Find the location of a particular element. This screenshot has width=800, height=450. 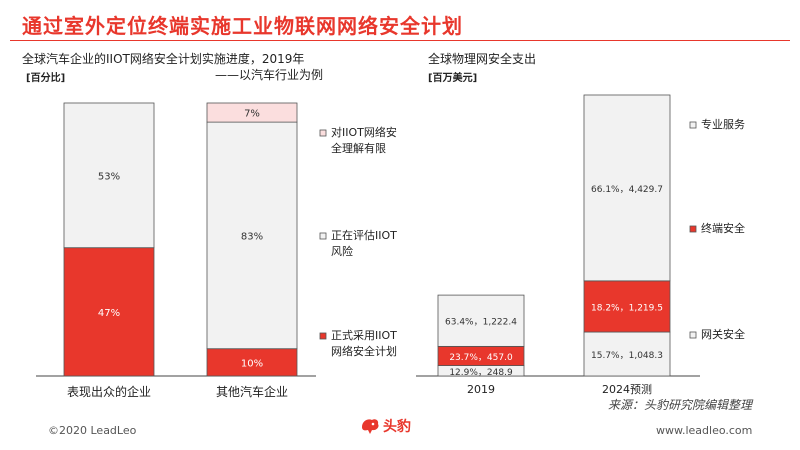

copyright: ©2020 LeadLeo is located at coordinates (92, 430).